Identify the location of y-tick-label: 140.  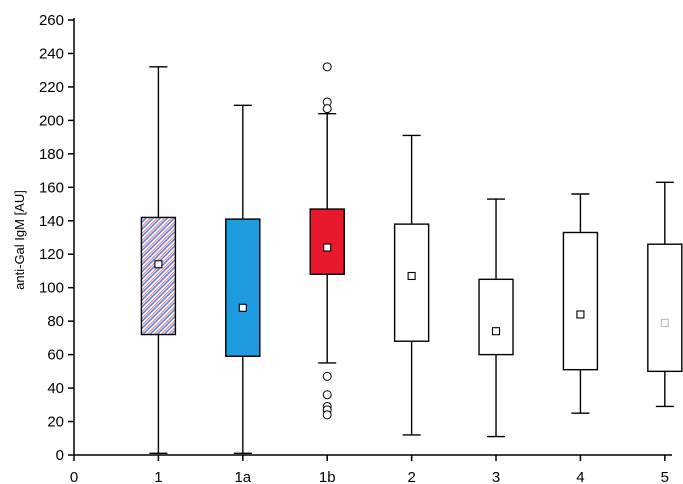
(51, 221).